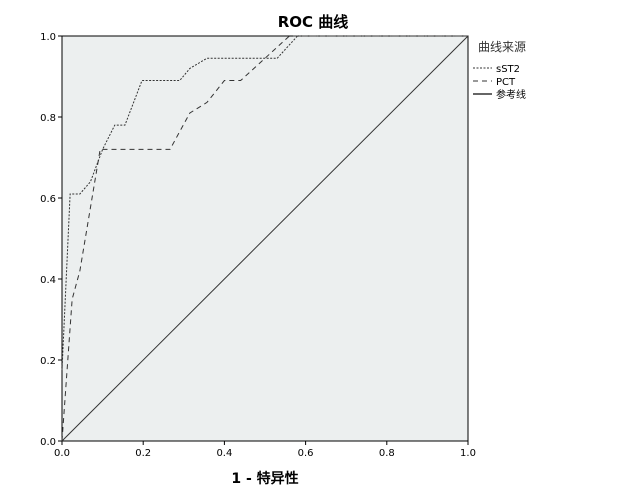  Describe the element at coordinates (468, 453) in the screenshot. I see `x-tick-label: 1.0` at that location.